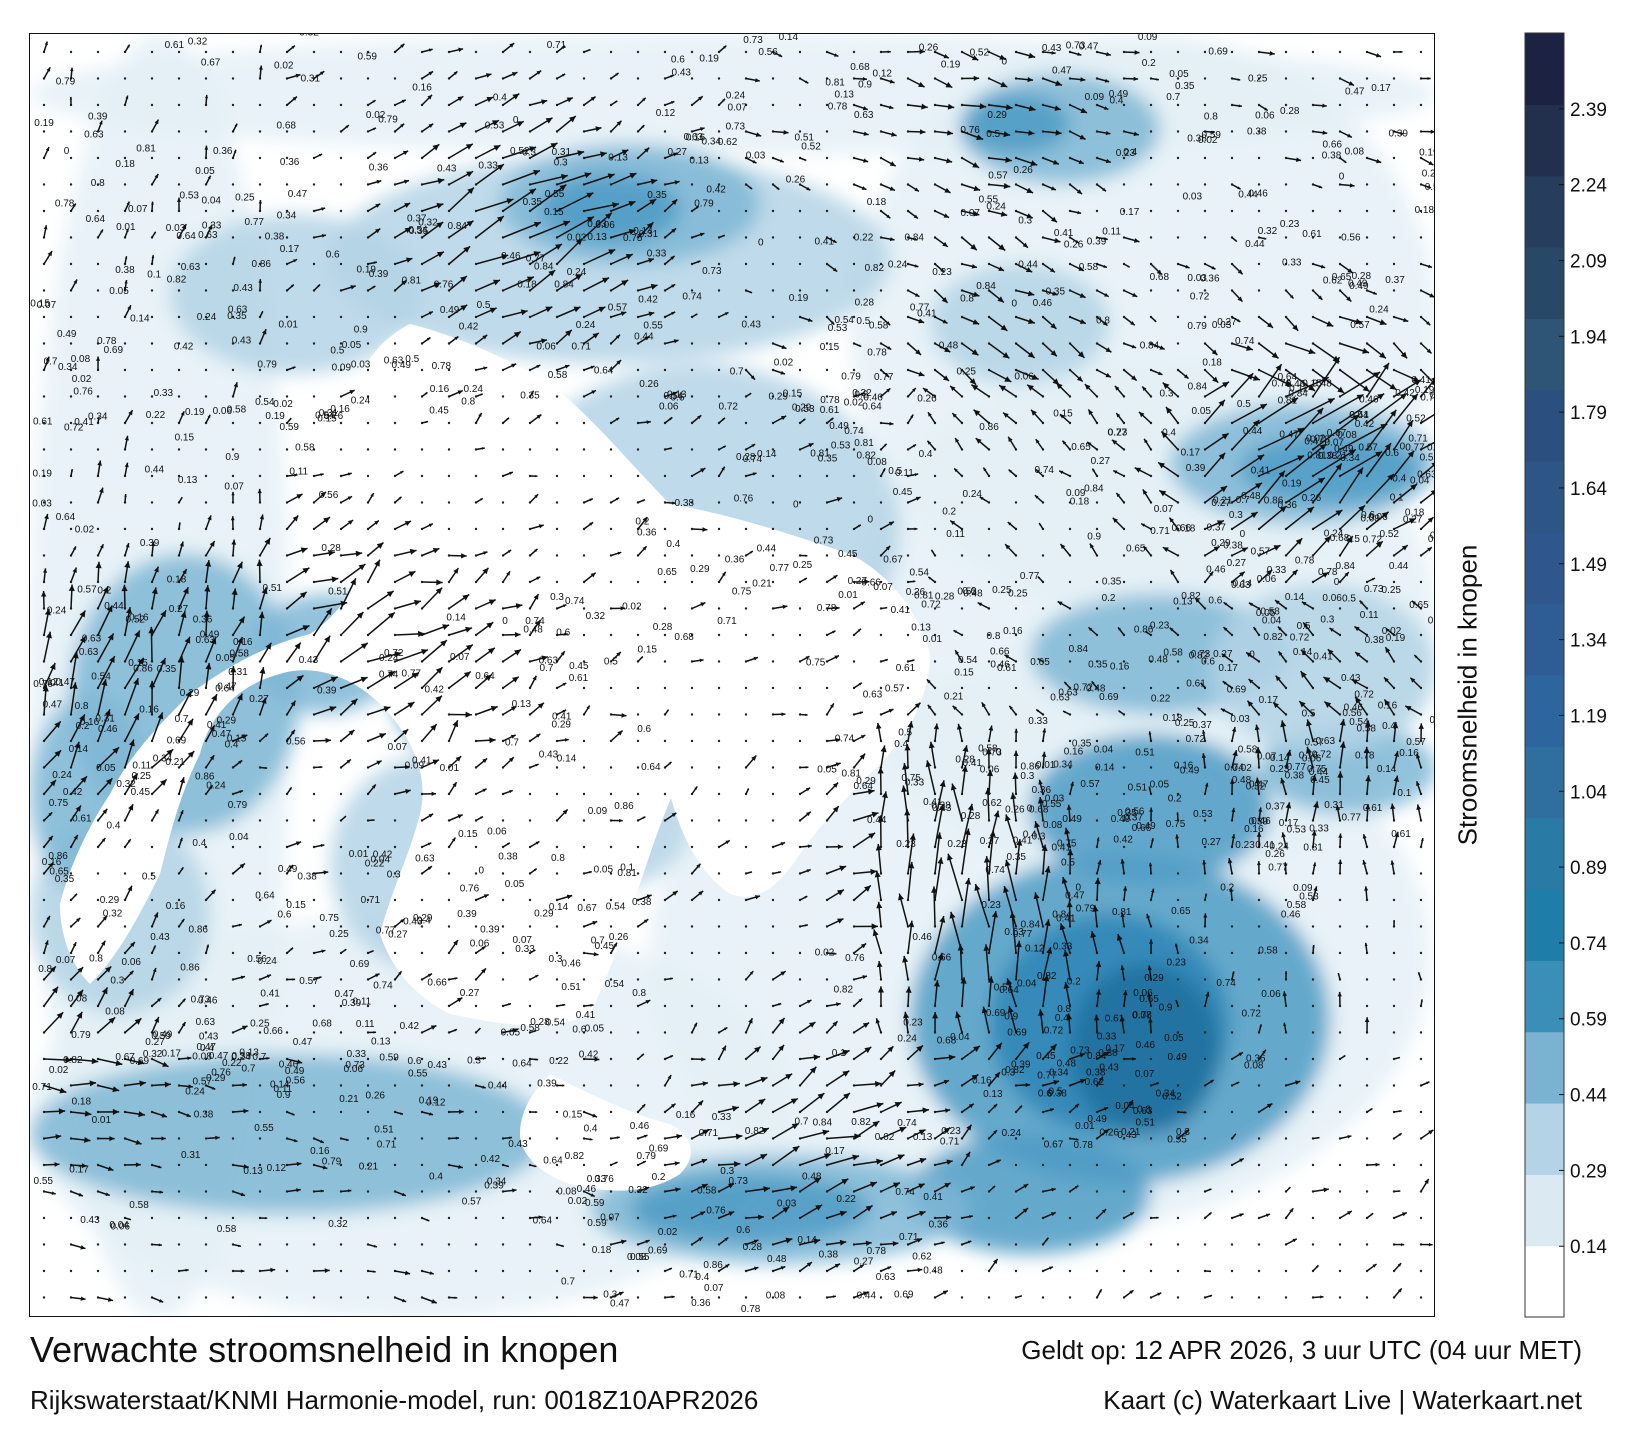 This screenshot has width=1650, height=1450. I want to click on speed-value-label: 0.05, so click(1174, 1038).